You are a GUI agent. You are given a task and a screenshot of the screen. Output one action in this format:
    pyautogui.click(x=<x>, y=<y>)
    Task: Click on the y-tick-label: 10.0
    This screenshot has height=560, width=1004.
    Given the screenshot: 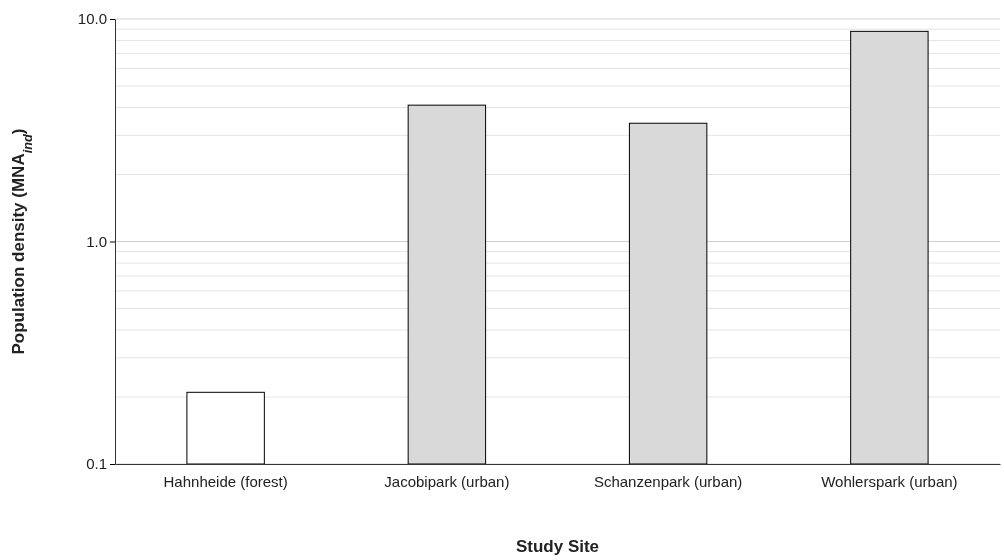 What is the action you would take?
    pyautogui.click(x=92, y=19)
    